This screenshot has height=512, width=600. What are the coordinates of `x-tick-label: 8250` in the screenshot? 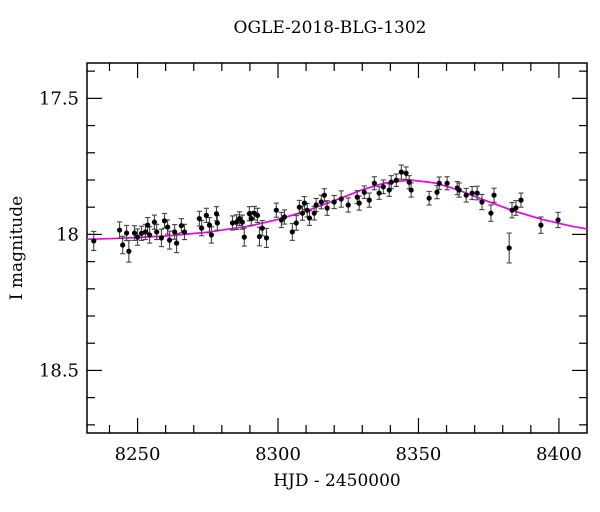 It's located at (138, 454).